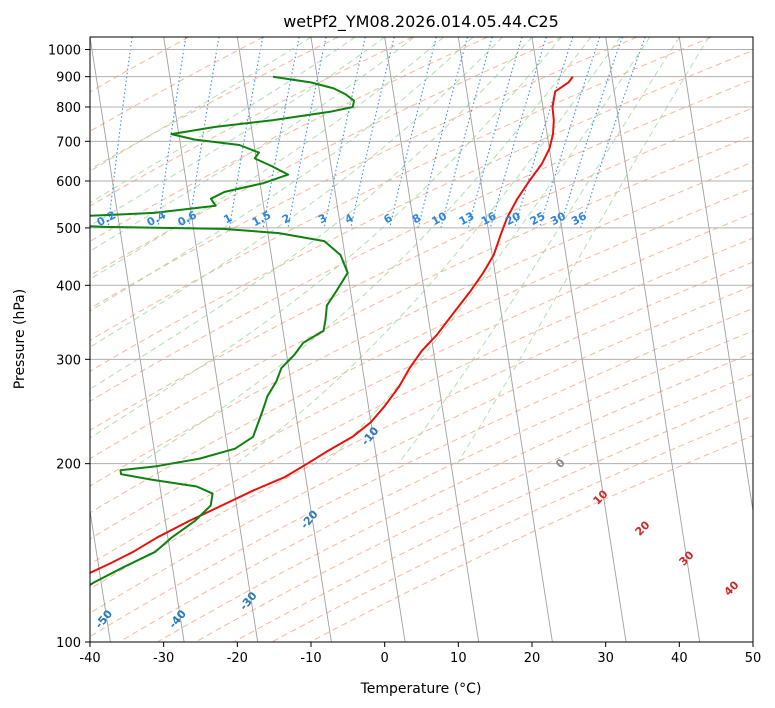  Describe the element at coordinates (68, 465) in the screenshot. I see `y-tick-label: 200` at that location.